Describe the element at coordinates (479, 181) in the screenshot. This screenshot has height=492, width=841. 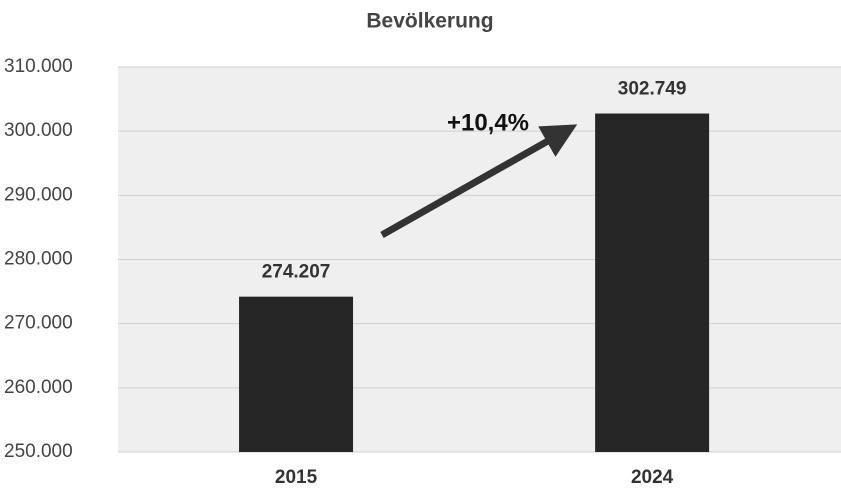
I see `growth-arrow` at that location.